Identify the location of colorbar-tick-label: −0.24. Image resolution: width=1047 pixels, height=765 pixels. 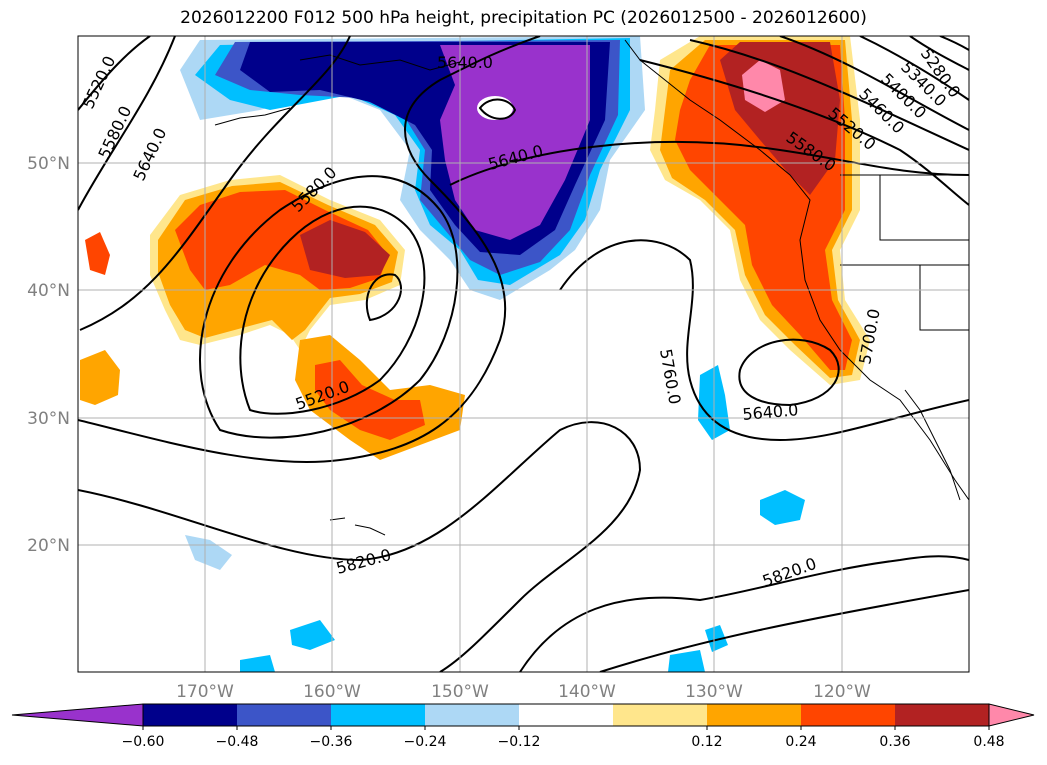
(425, 742).